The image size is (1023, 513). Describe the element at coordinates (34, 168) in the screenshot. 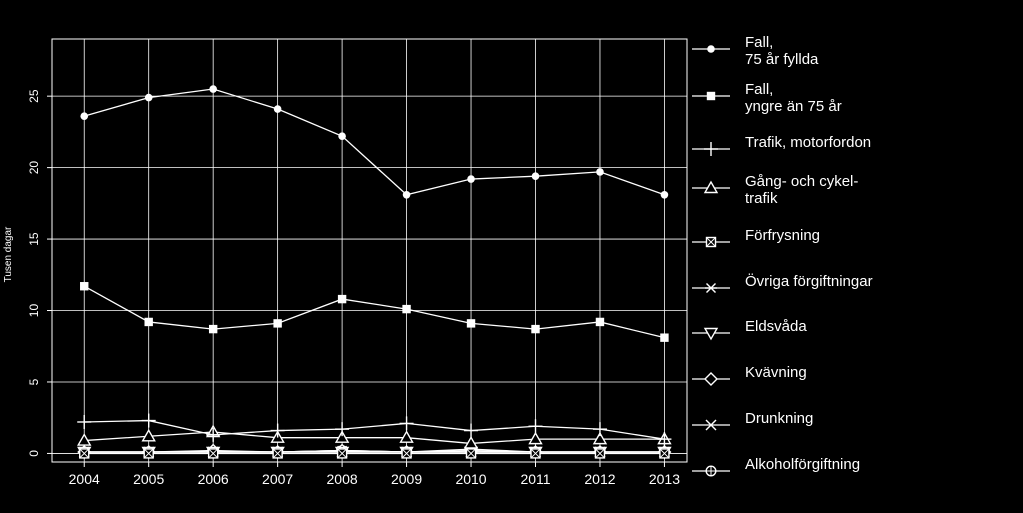

I see `y-tick-label: 20` at that location.